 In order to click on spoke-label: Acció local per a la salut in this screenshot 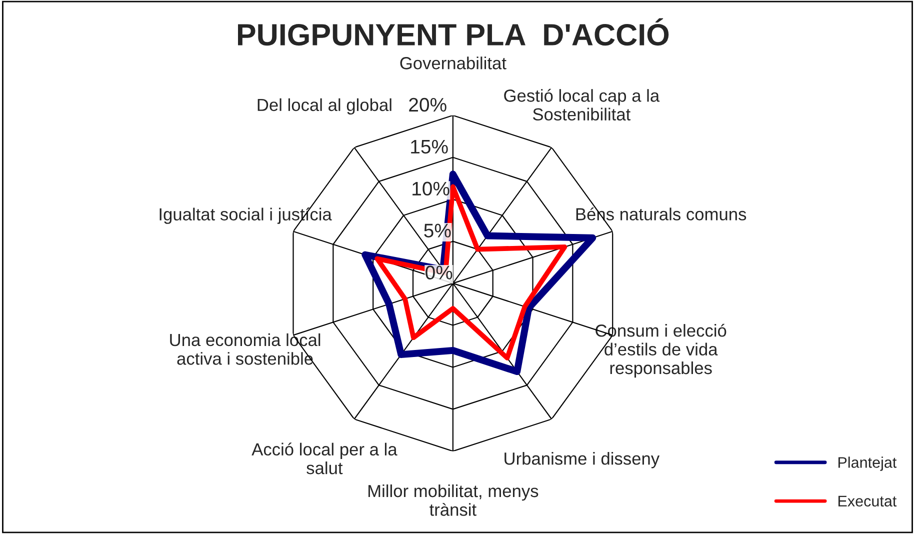, I will do `click(325, 458)`.